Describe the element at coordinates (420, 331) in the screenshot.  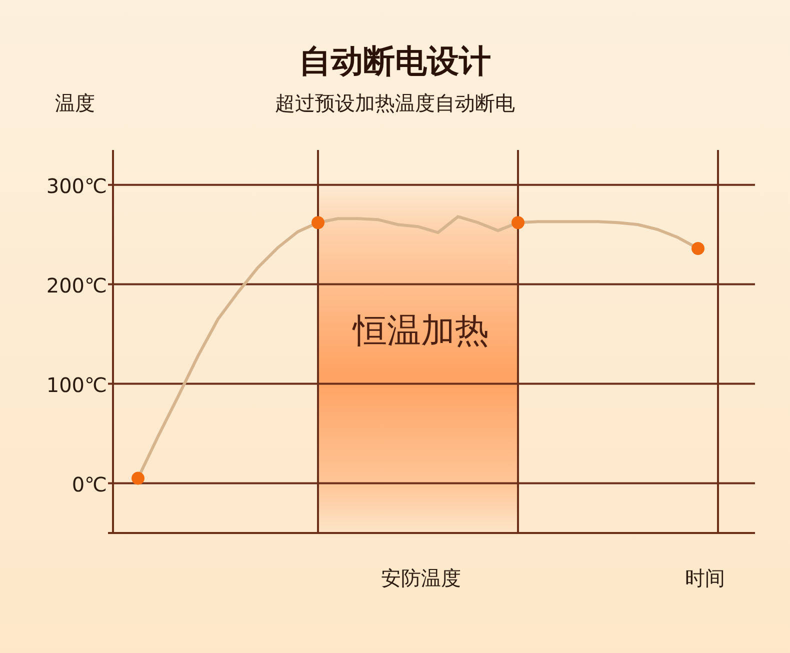
I see `annotation: 恒温加热` at that location.